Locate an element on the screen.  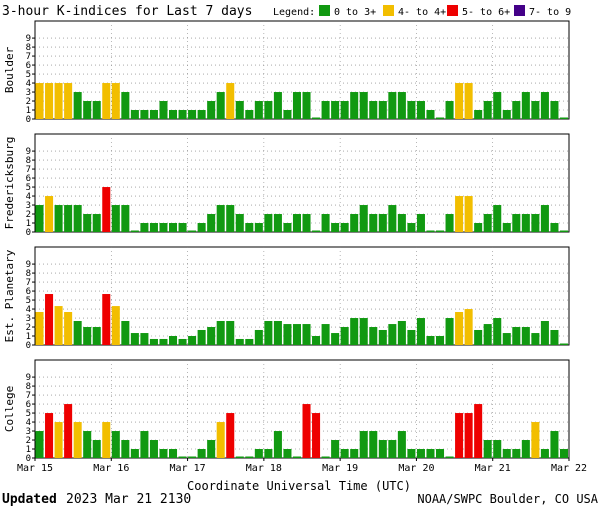
y-tick-label: 0 is located at coordinates (28, 346).